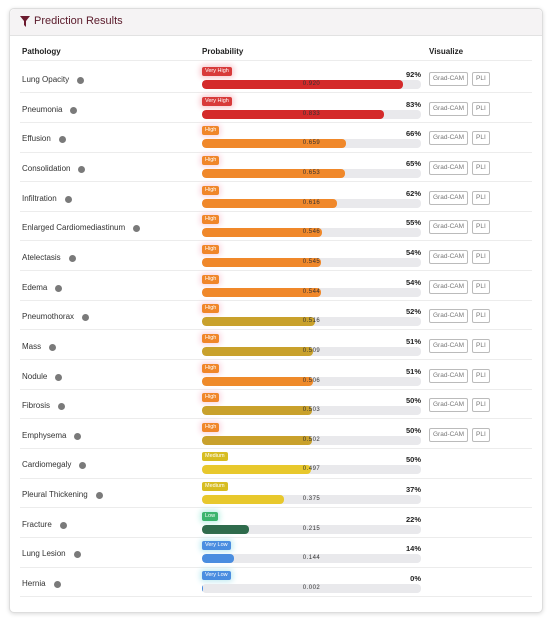 This screenshot has width=550, height=620. Describe the element at coordinates (311, 322) in the screenshot. I see `probability-track: 0.516` at that location.